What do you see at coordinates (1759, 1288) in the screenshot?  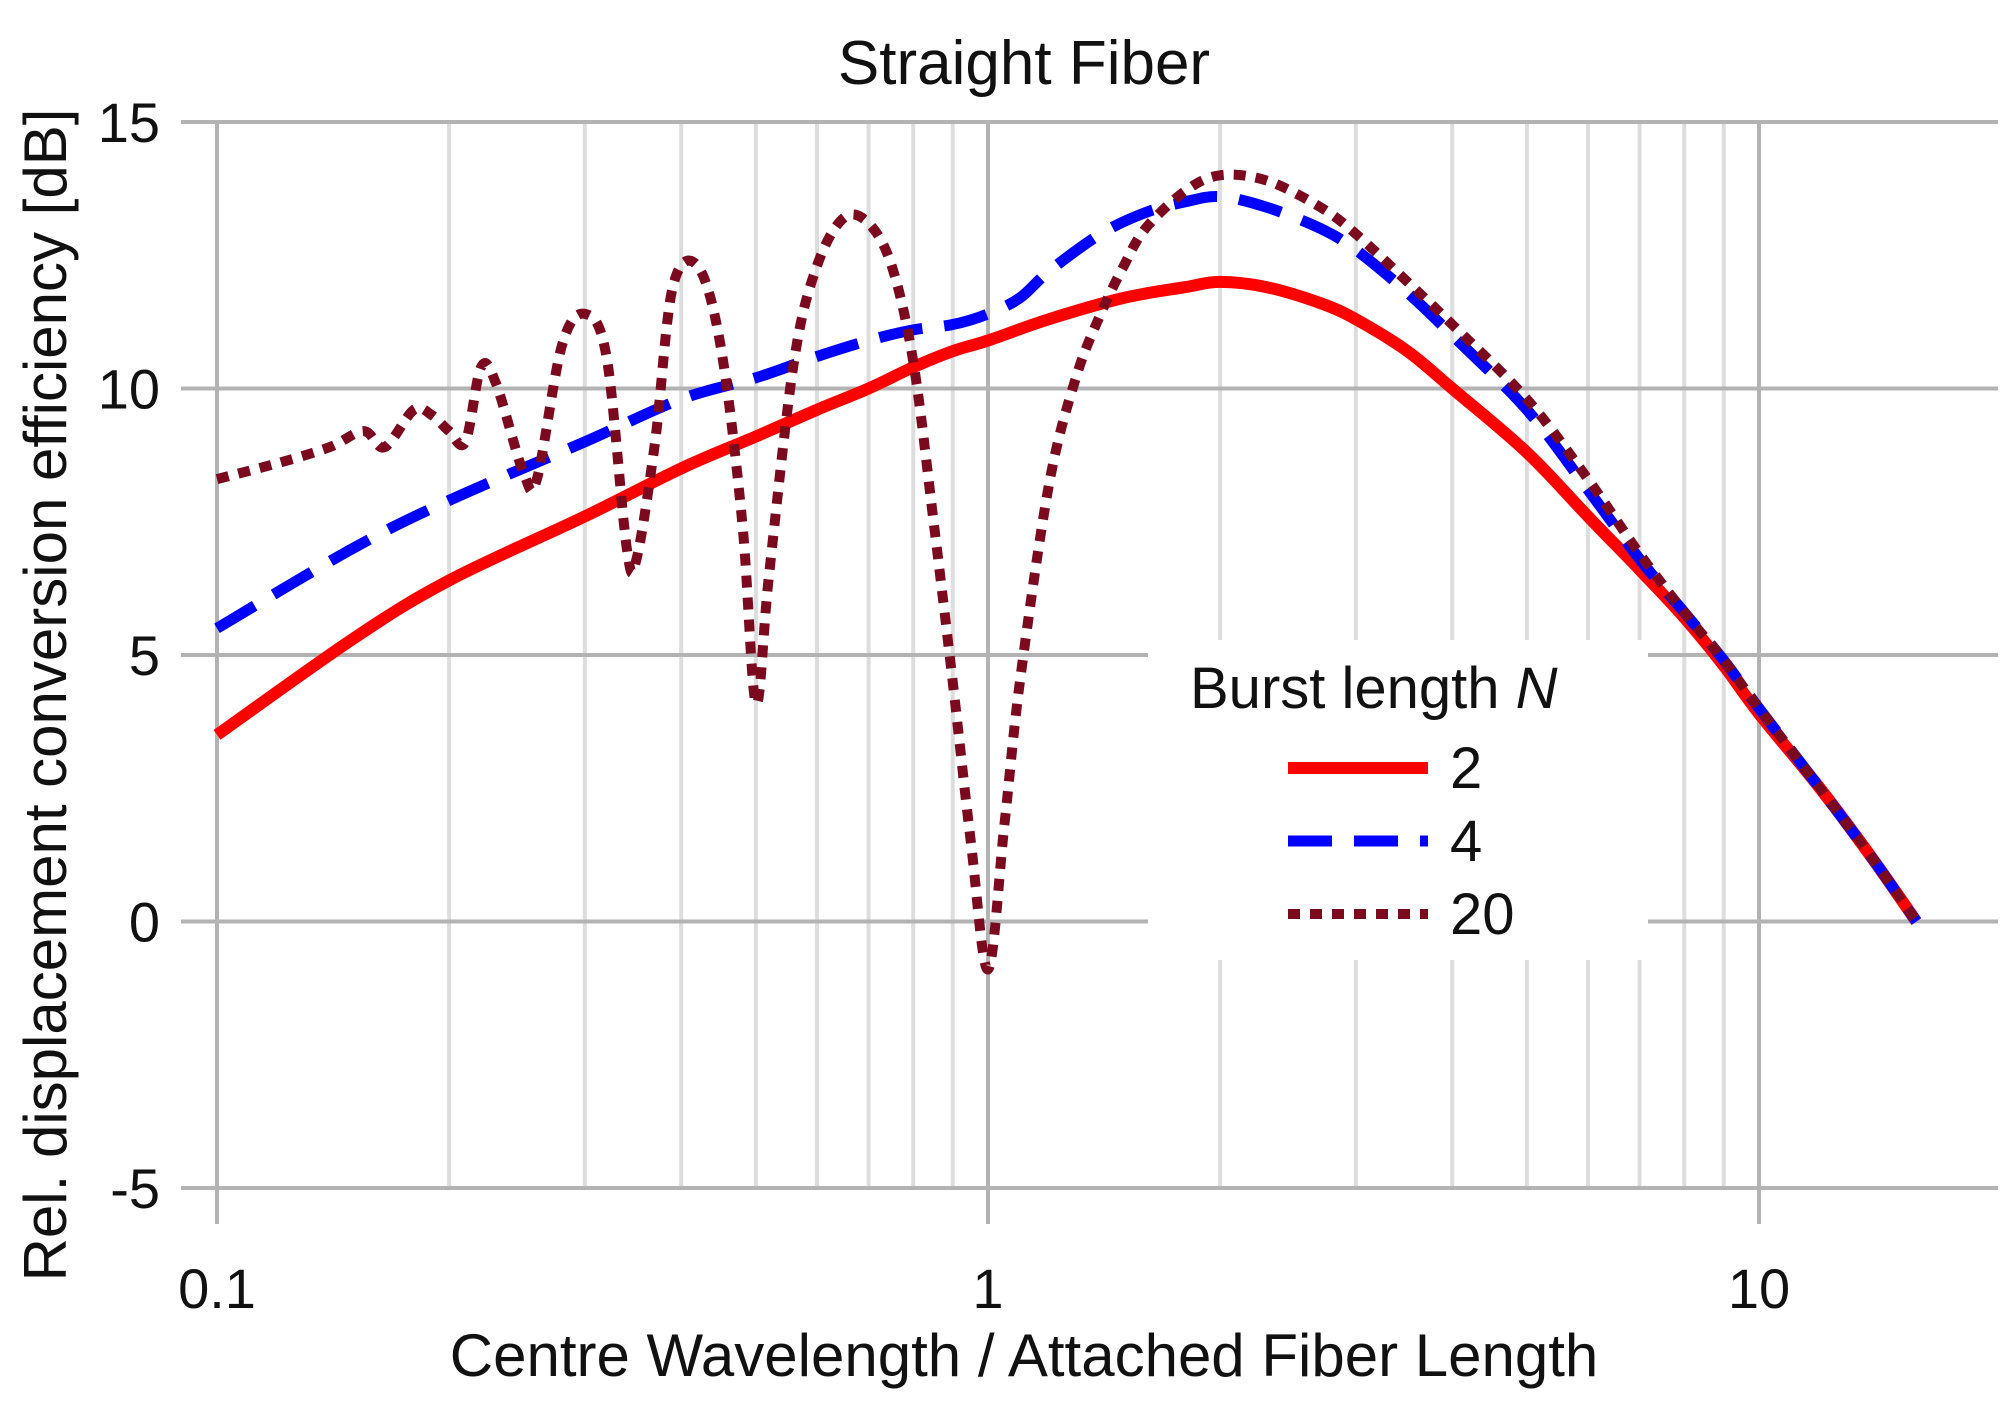 I see `x-tick-label: 10` at bounding box center [1759, 1288].